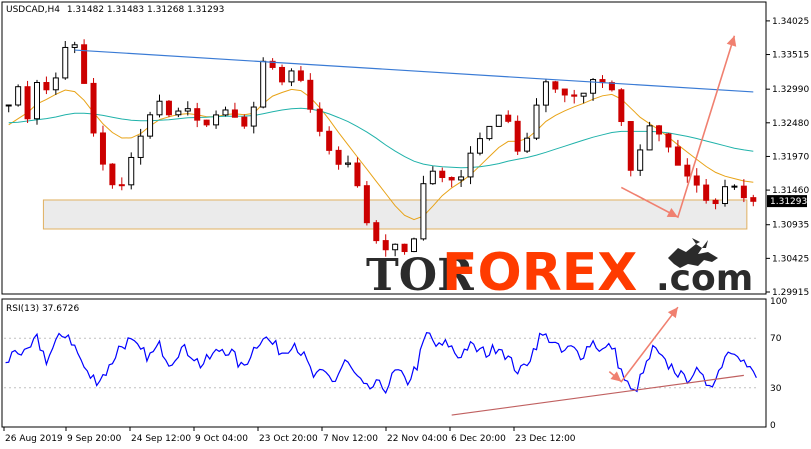  I want to click on time-tick-label: 23 Dec 12:00, so click(545, 439).